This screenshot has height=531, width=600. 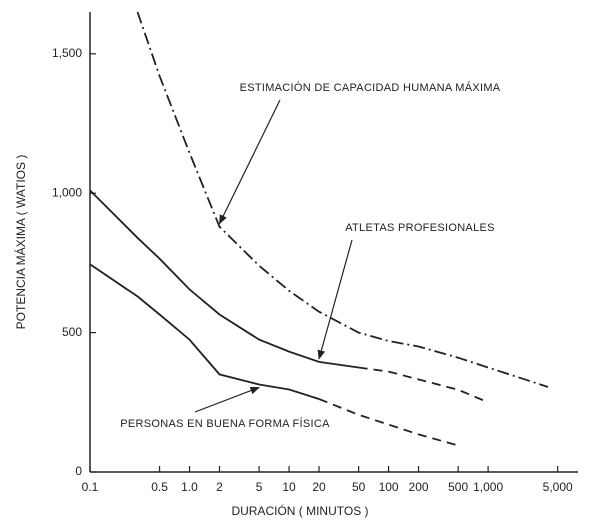 I want to click on x-tick-label: 0.1, so click(x=90, y=487).